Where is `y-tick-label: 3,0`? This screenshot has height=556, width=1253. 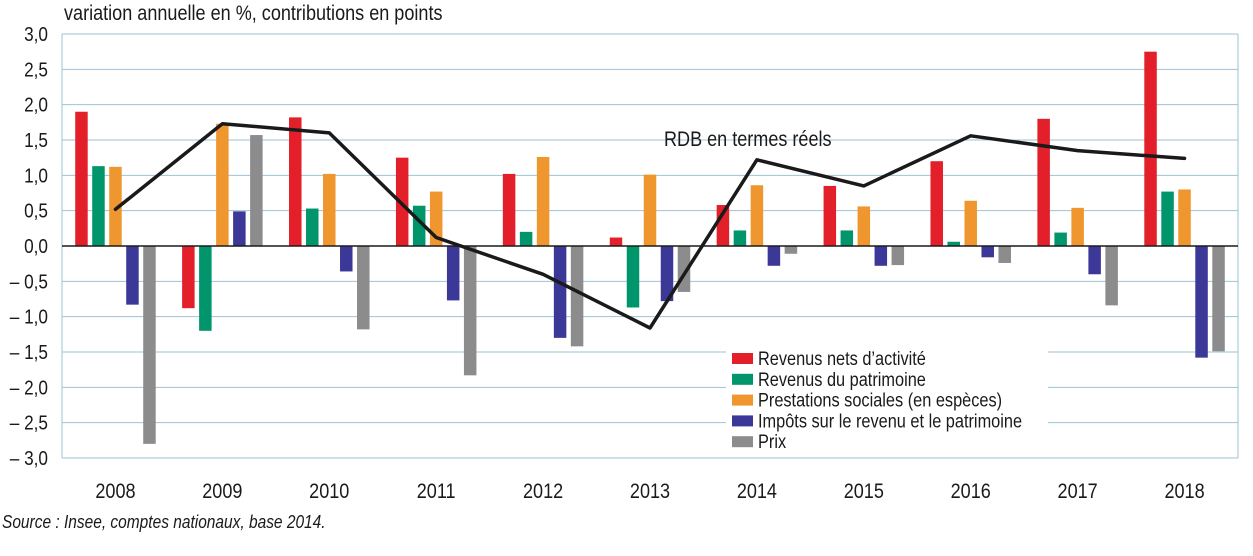
y-tick-label: 3,0 is located at coordinates (36, 34).